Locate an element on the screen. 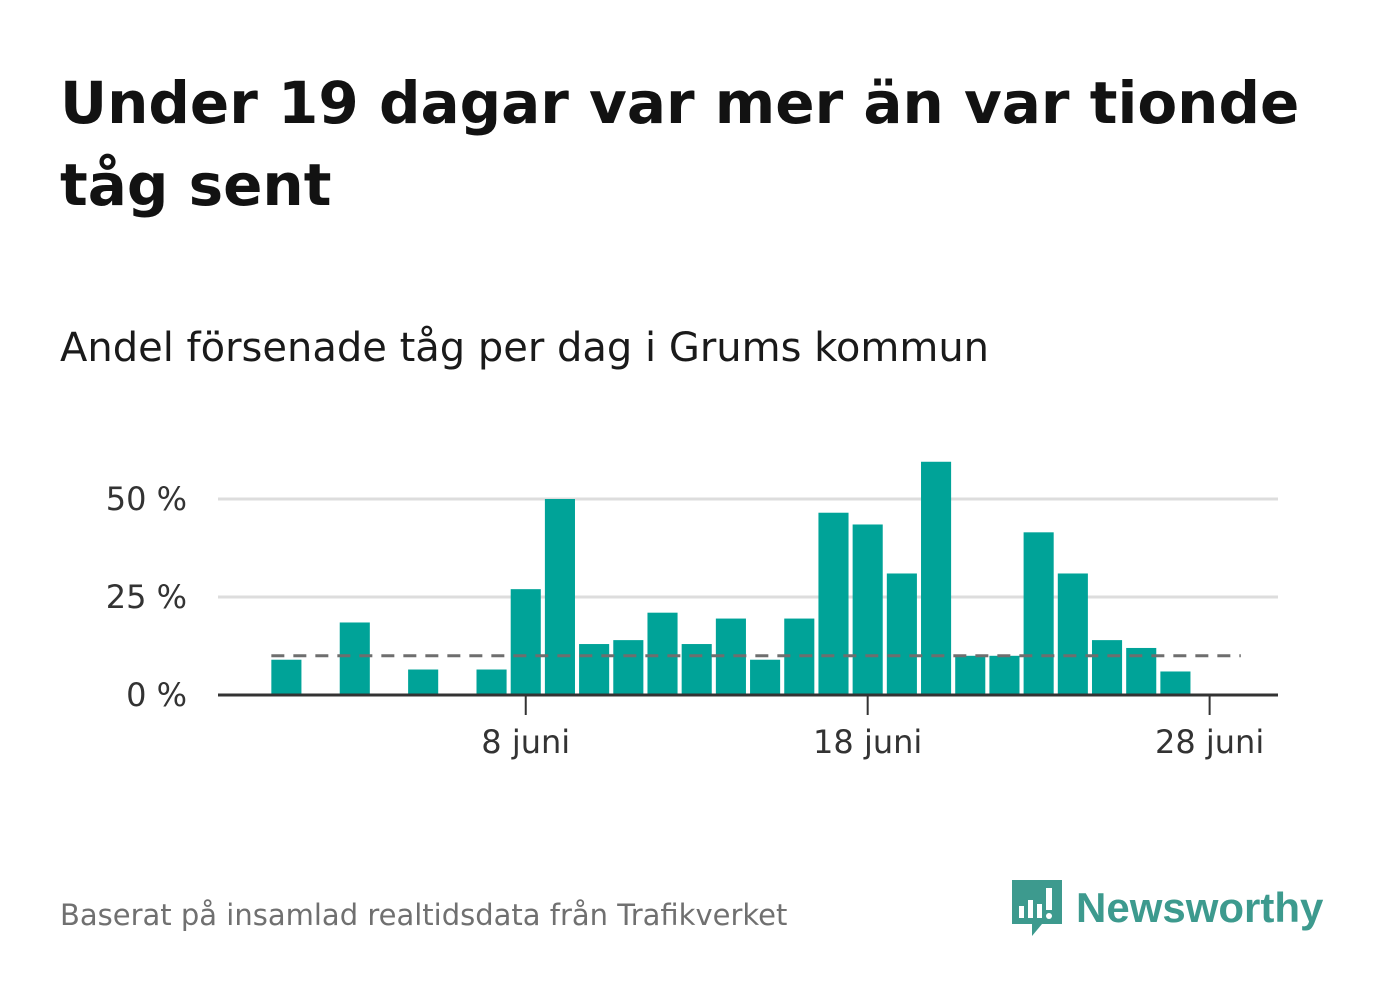 Image resolution: width=1382 pixels, height=999 pixels. y-tick-label: 25 % is located at coordinates (146, 597).